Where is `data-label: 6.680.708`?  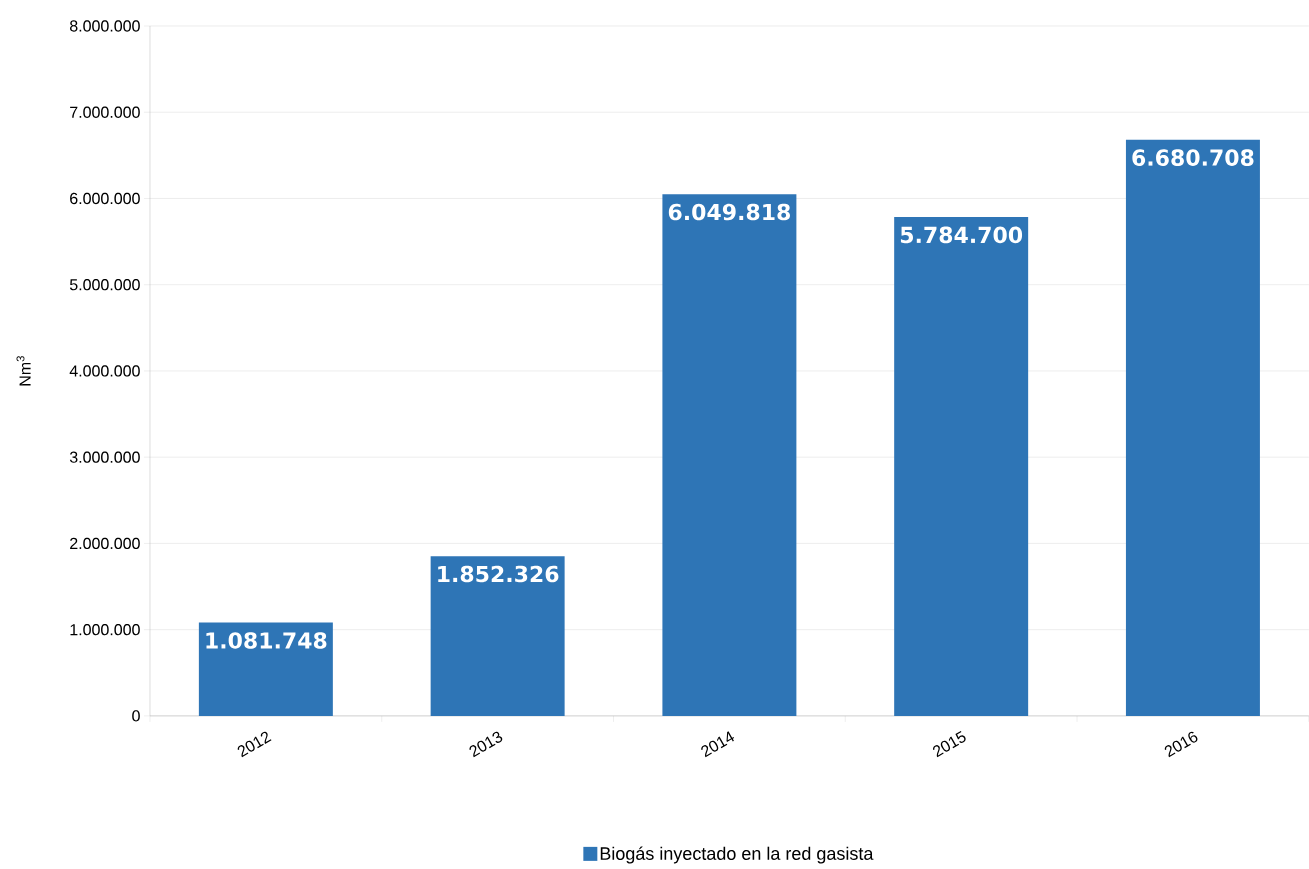
data-label: 6.680.708 is located at coordinates (1193, 157).